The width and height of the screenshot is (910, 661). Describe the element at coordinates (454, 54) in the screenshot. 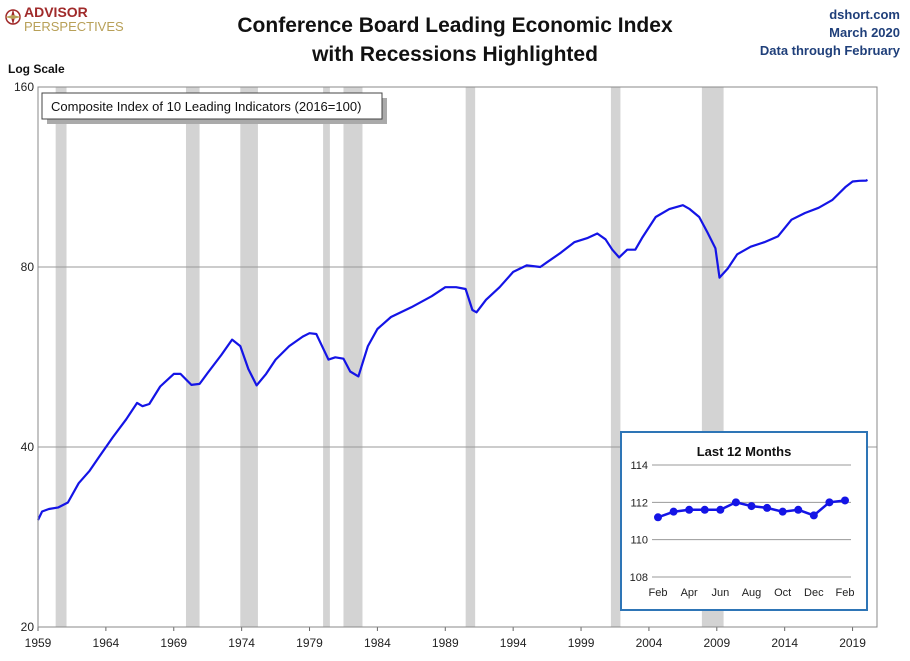

I see `chart-subtitle: with Recessions Highlighted` at that location.